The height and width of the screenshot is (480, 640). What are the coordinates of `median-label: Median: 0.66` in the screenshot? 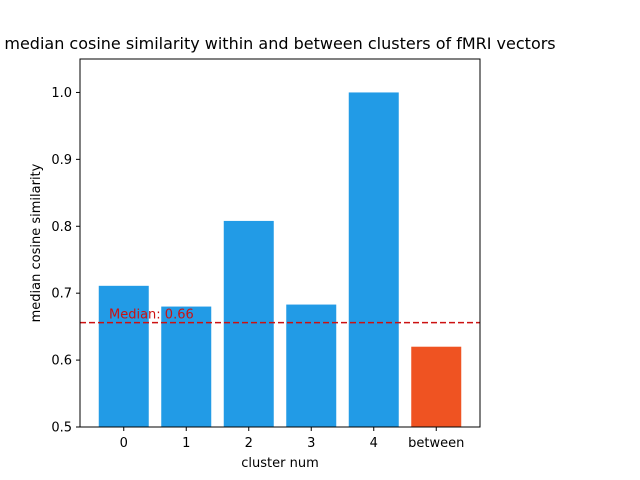 It's located at (151, 315).